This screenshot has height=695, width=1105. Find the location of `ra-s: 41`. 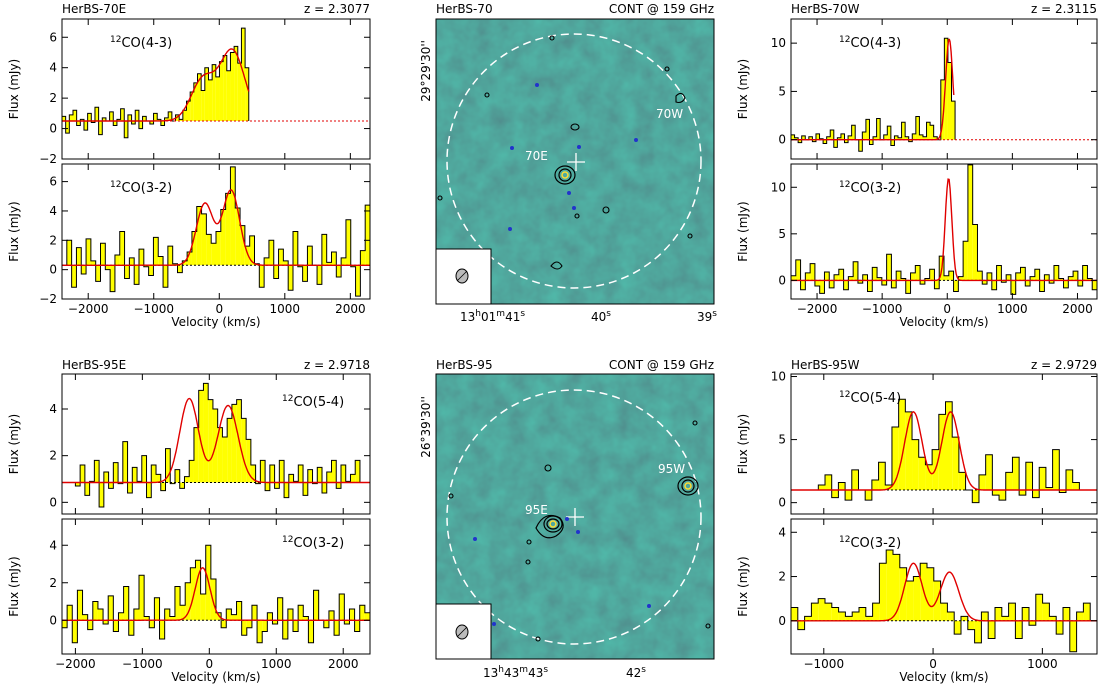

ra-s: 41 is located at coordinates (512, 317).